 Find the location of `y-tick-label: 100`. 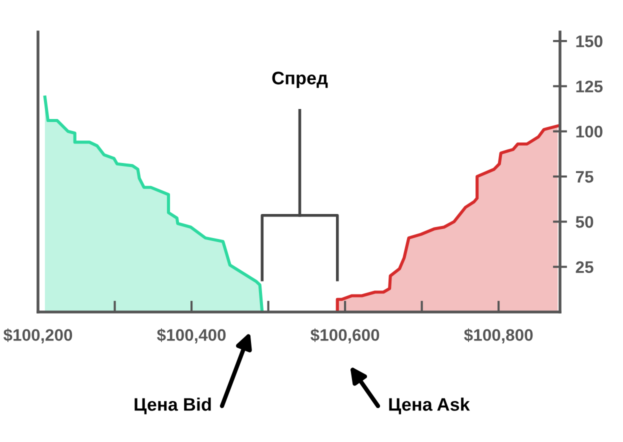

y-tick-label: 100 is located at coordinates (589, 132).